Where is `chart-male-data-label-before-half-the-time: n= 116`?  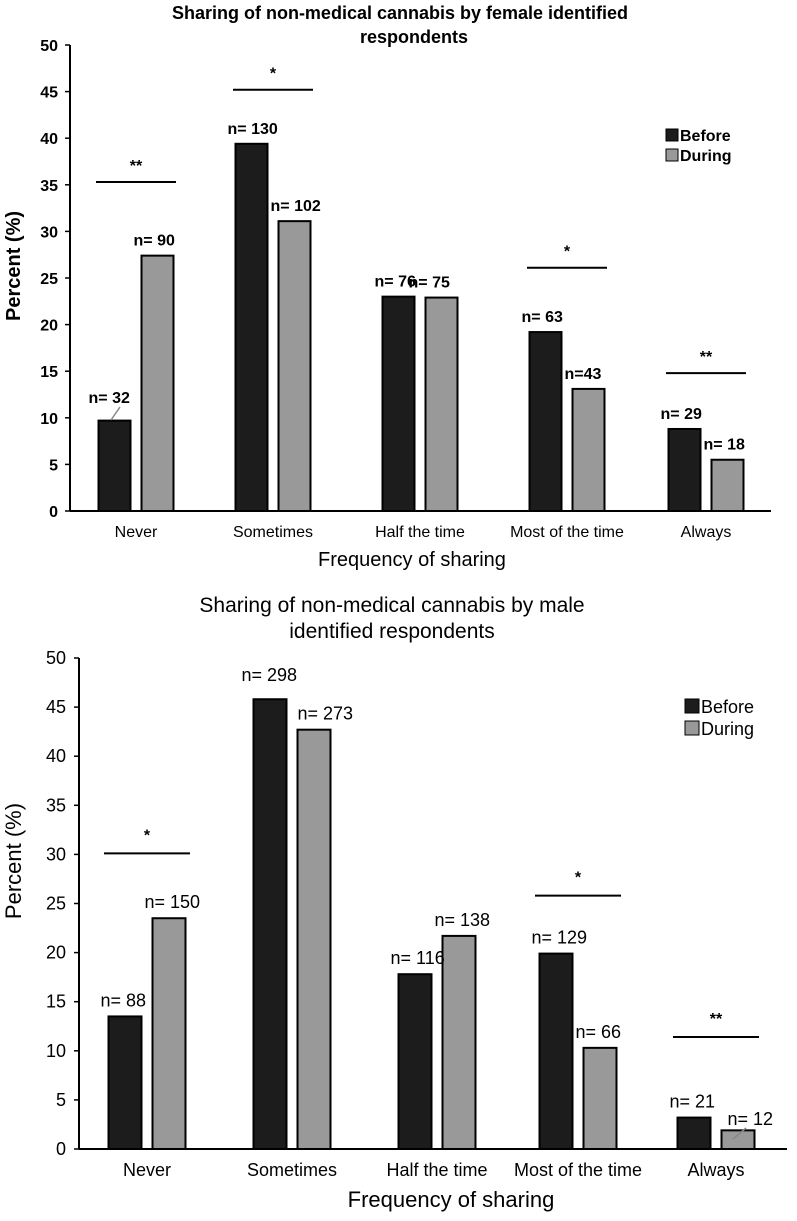 chart-male-data-label-before-half-the-time: n= 116 is located at coordinates (418, 958).